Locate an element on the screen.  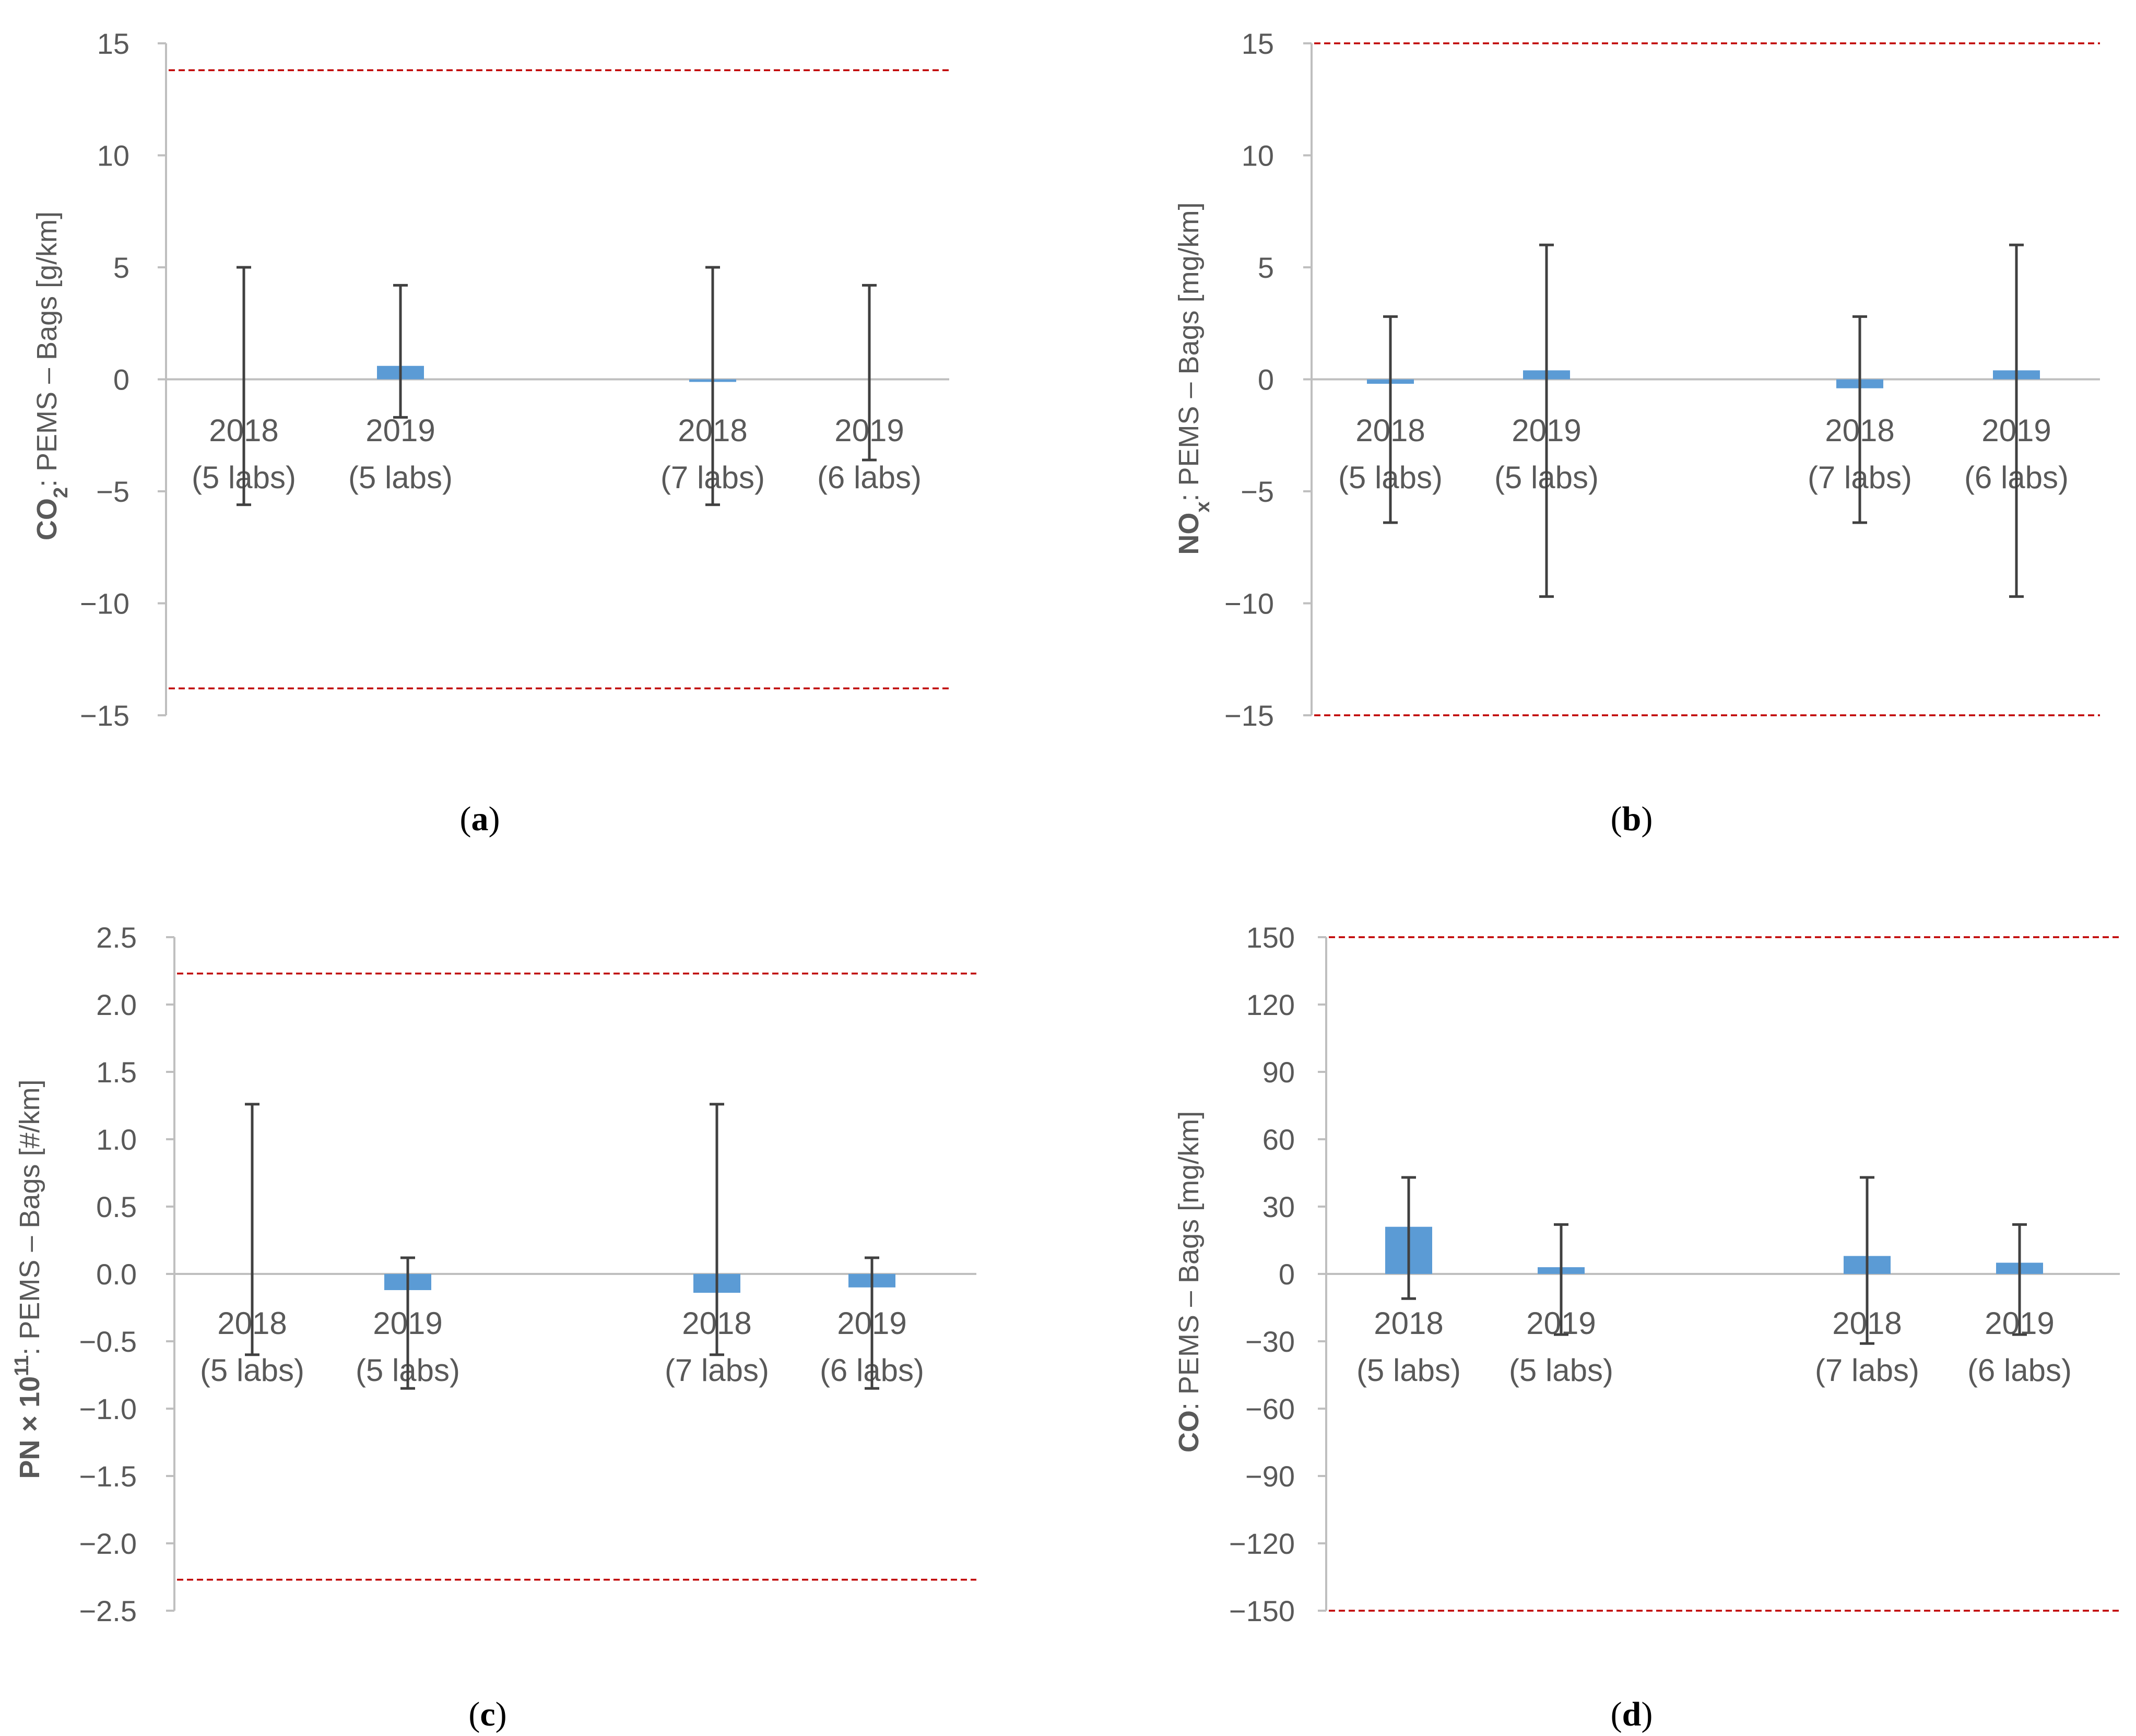
category-year-label: 2018 is located at coordinates (1408, 1323).